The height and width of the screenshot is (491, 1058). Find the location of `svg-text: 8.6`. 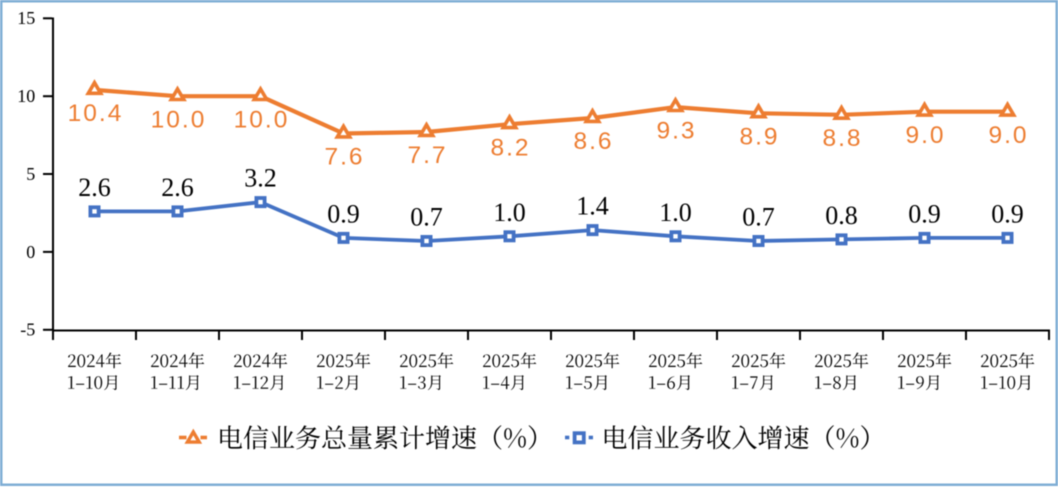

svg-text: 8.6 is located at coordinates (593, 141).